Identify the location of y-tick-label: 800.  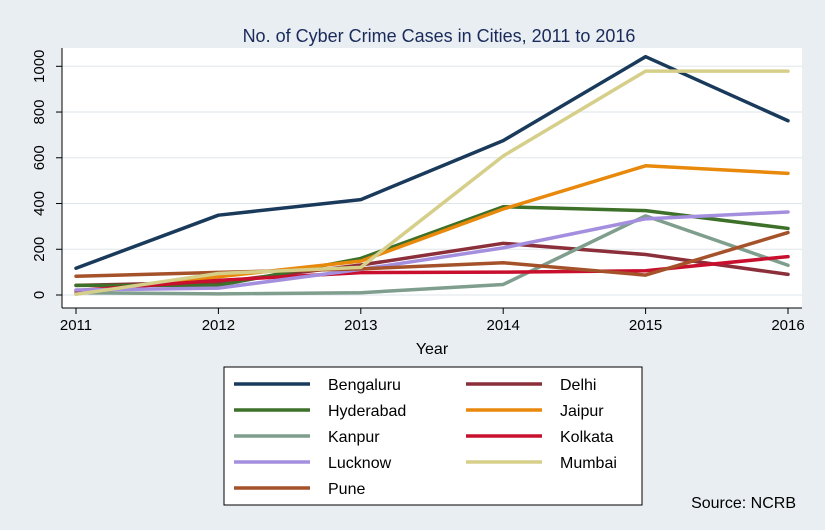
(39, 112).